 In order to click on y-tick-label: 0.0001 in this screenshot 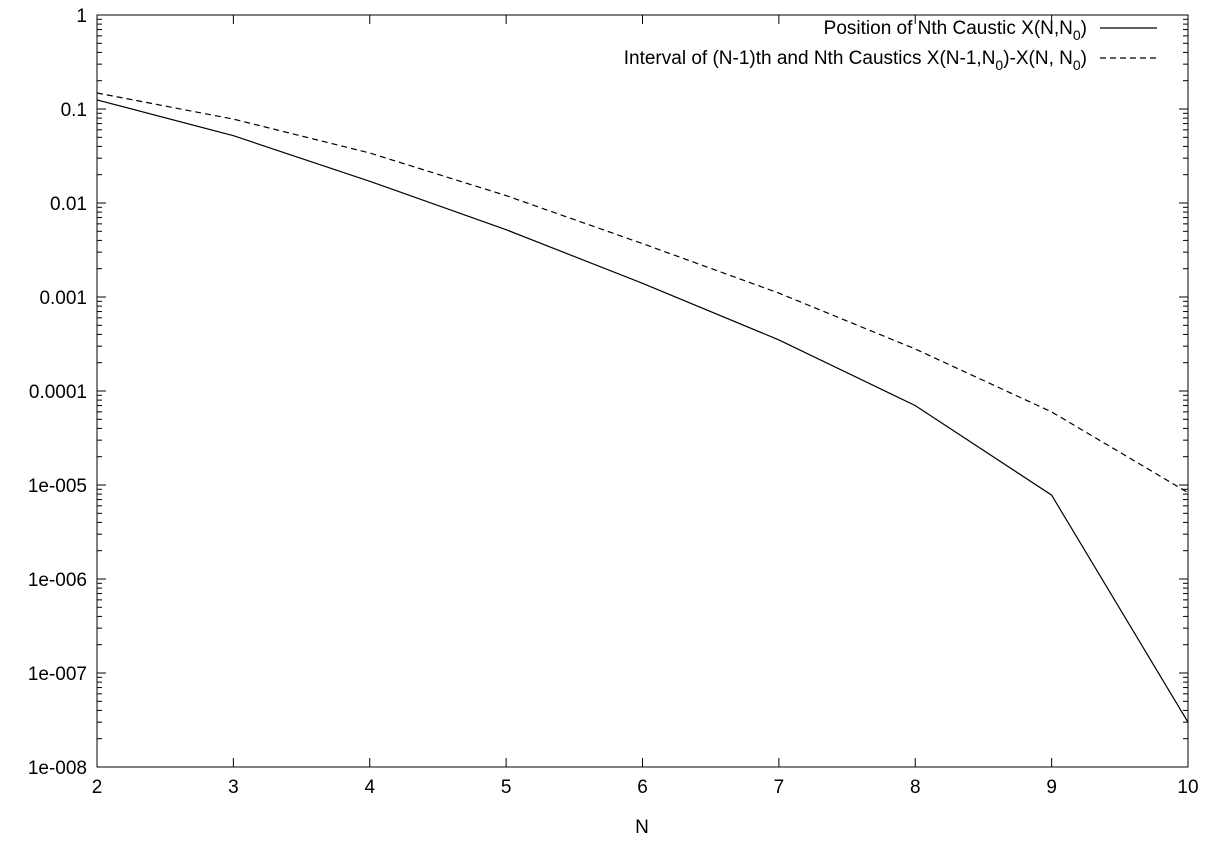, I will do `click(58, 392)`.